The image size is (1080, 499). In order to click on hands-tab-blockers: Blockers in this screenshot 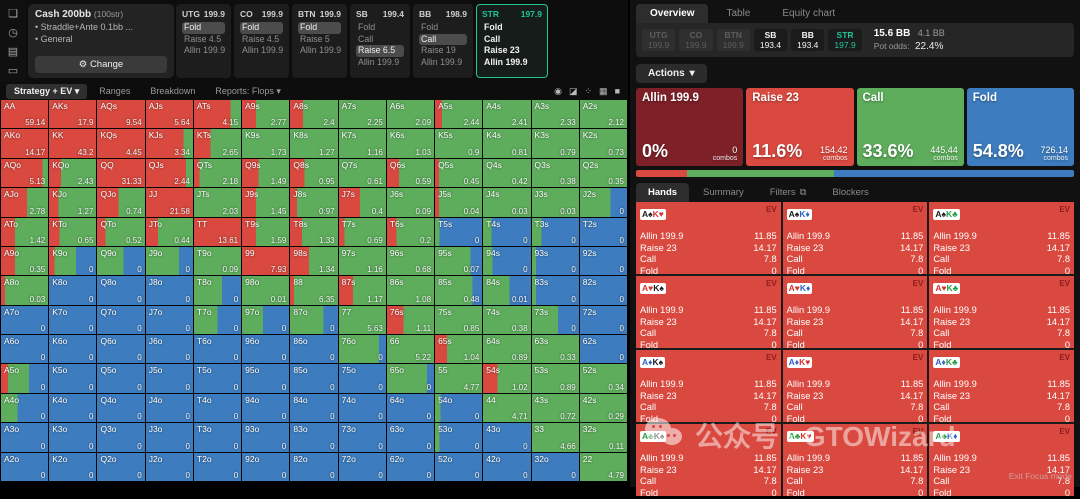, I will do `click(850, 192)`.